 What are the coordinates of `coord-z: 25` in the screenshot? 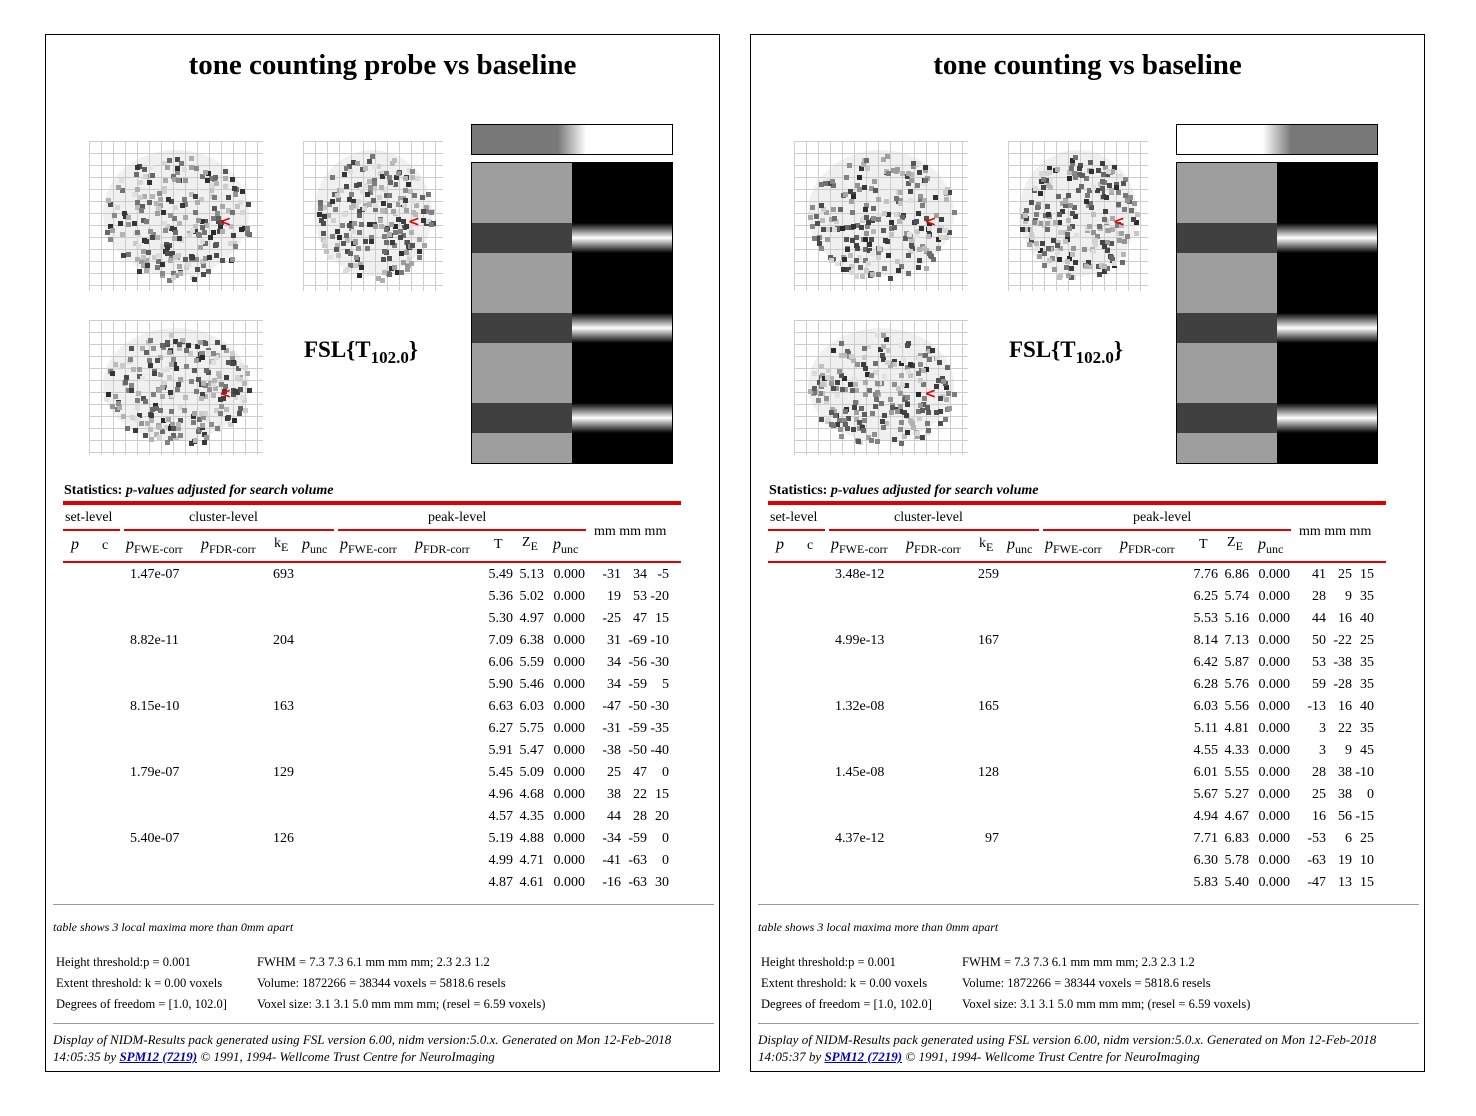 It's located at (1367, 838).